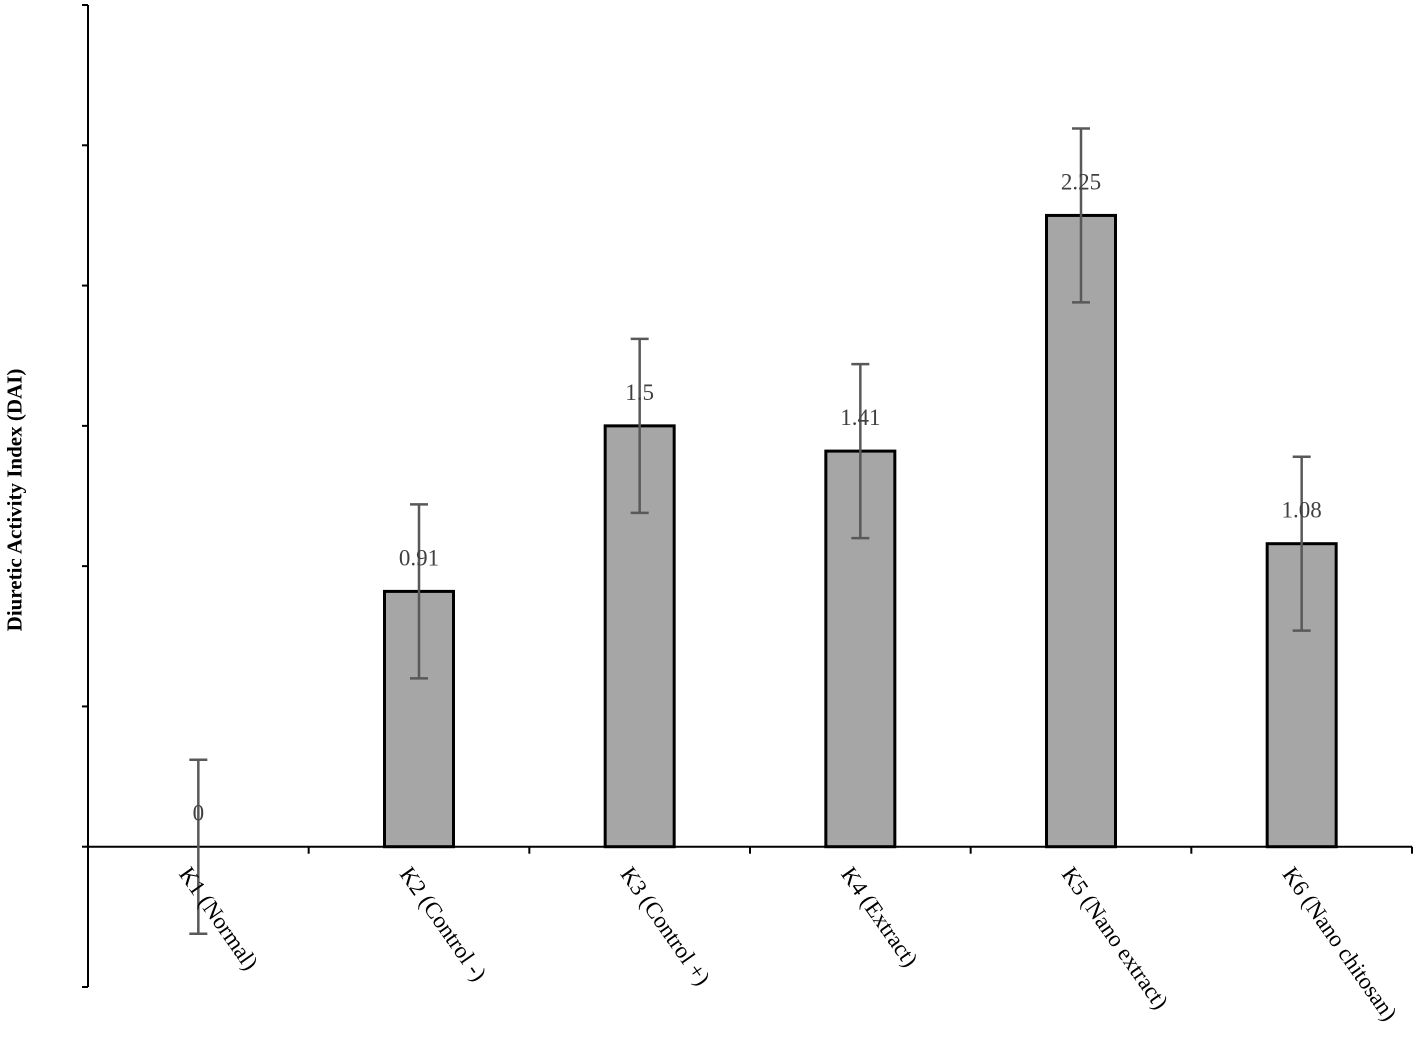 The height and width of the screenshot is (1060, 1417). What do you see at coordinates (1339, 943) in the screenshot?
I see `x-tick-label: K6 (Nano chitosan)` at bounding box center [1339, 943].